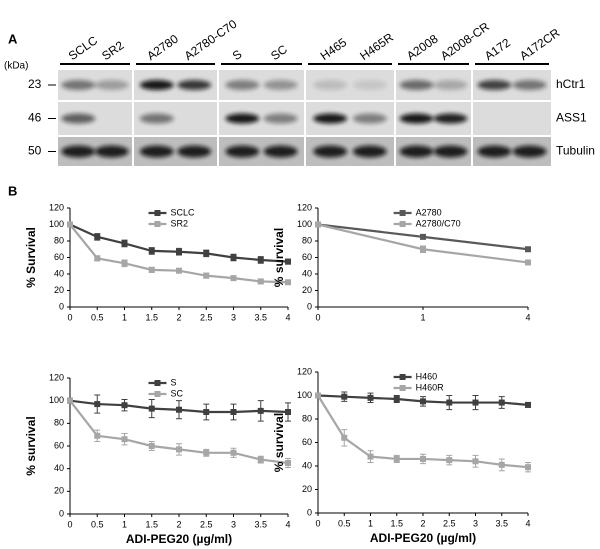 This screenshot has width=600, height=549. What do you see at coordinates (124, 524) in the screenshot?
I see `x-tick-label: 1` at bounding box center [124, 524].